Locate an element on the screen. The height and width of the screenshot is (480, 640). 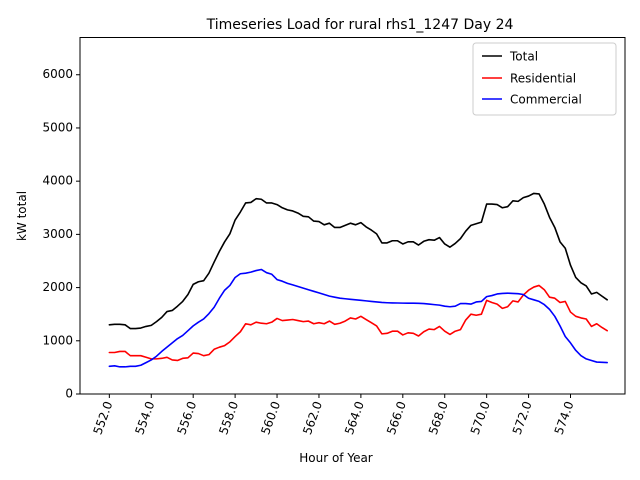
legend-box is located at coordinates (544, 79).